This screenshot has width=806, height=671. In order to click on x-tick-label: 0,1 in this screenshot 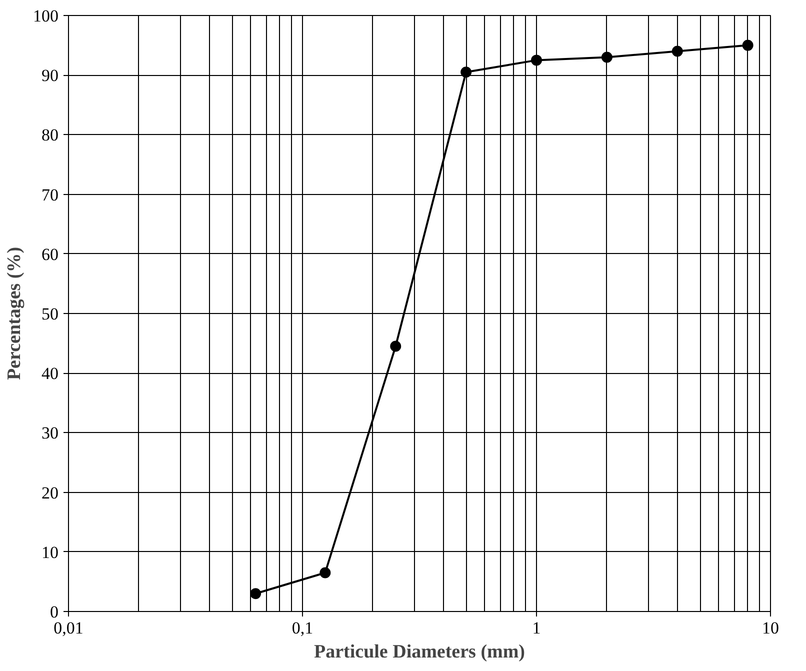, I will do `click(303, 628)`.